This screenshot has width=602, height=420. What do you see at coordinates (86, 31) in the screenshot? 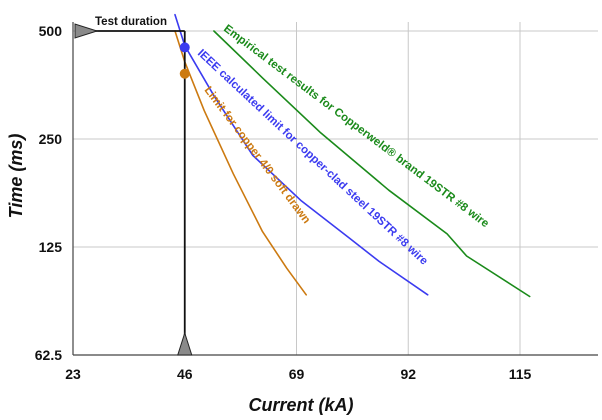
I see `test-duration-arrowhead` at bounding box center [86, 31].